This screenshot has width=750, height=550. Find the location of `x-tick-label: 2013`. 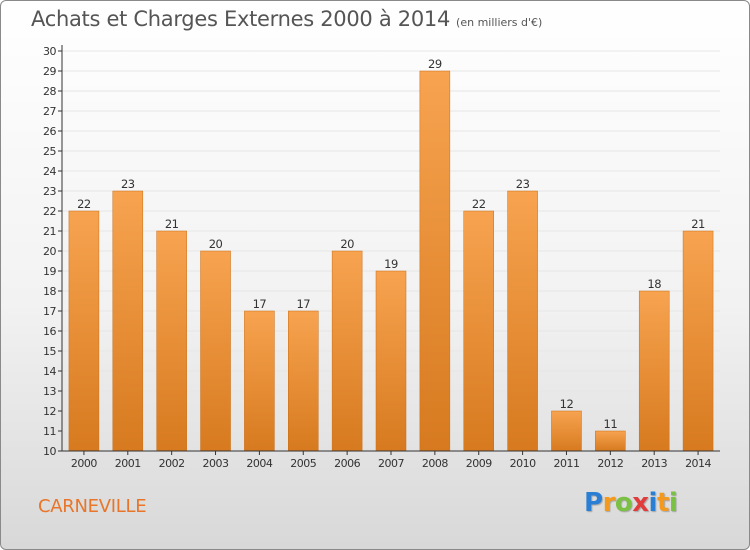

x-tick-label: 2013 is located at coordinates (654, 463).